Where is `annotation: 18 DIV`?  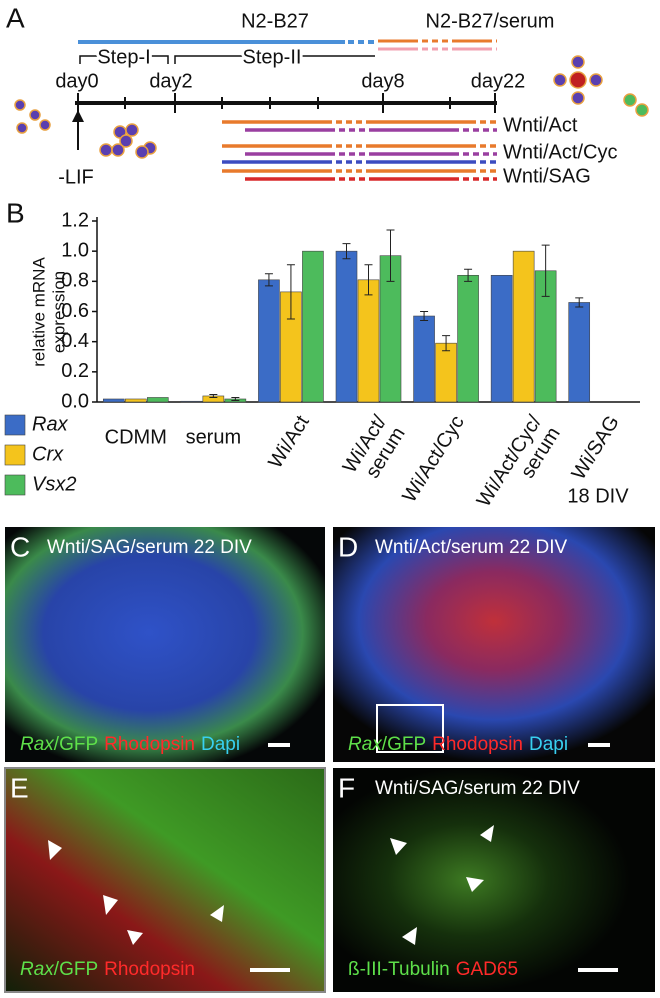 annotation: 18 DIV is located at coordinates (598, 496).